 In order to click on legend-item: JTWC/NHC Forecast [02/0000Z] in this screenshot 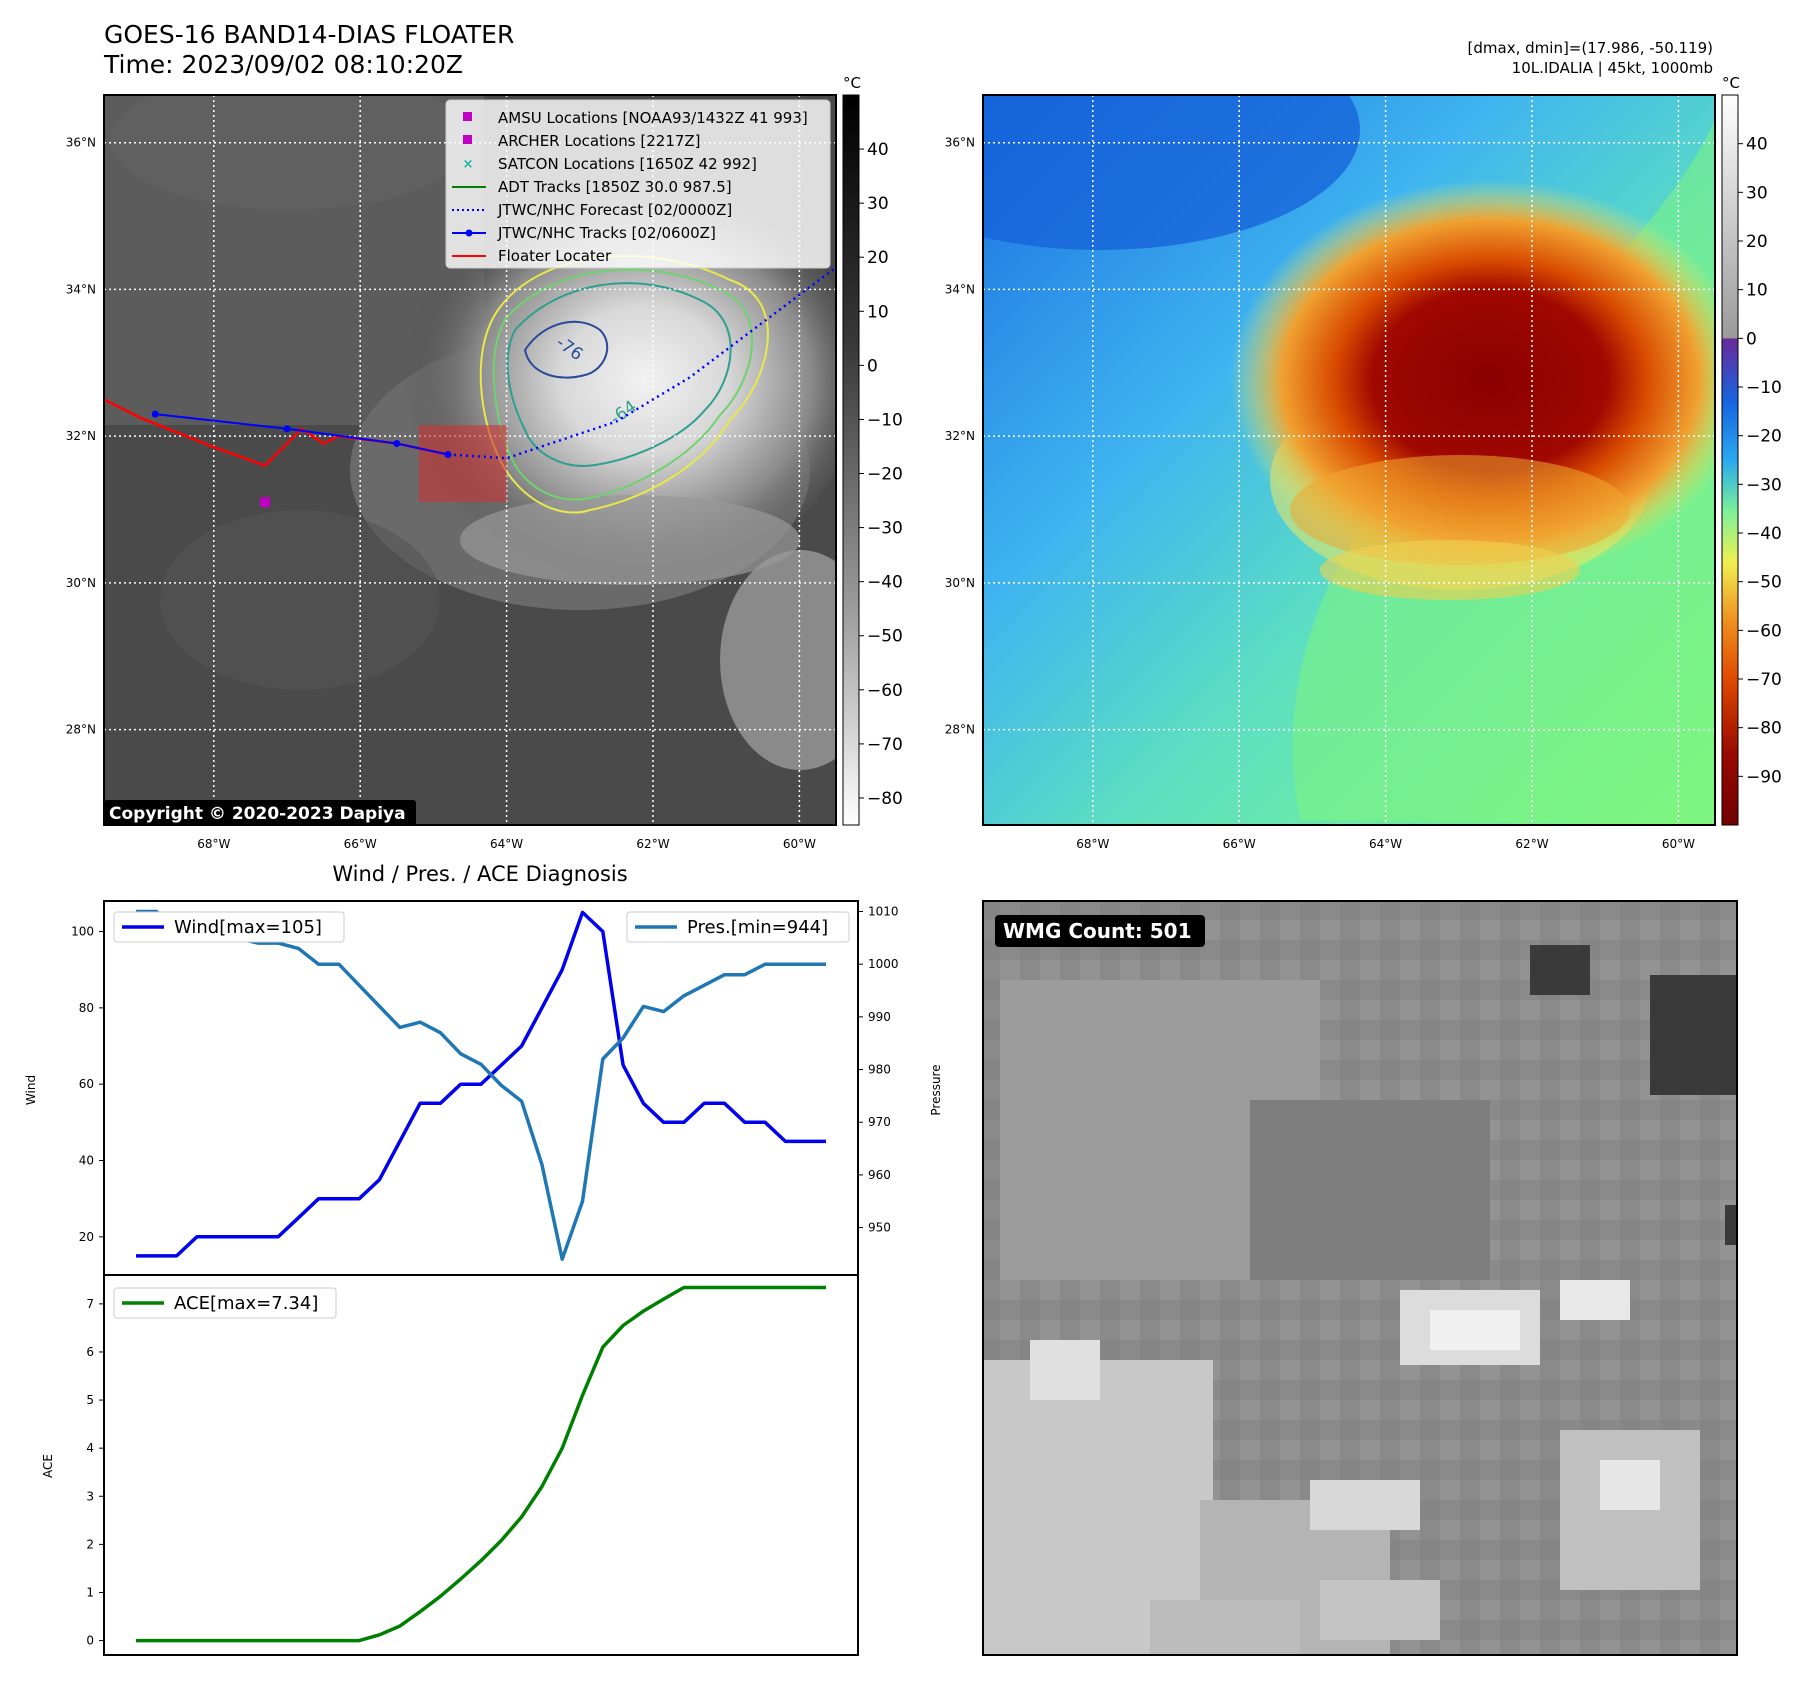, I will do `click(592, 210)`.